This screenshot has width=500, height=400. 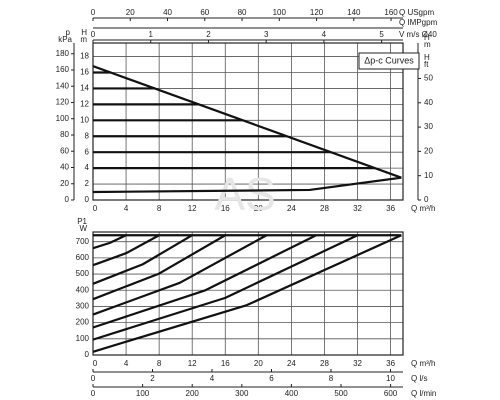 I want to click on tick-label: 300, so click(x=242, y=393).